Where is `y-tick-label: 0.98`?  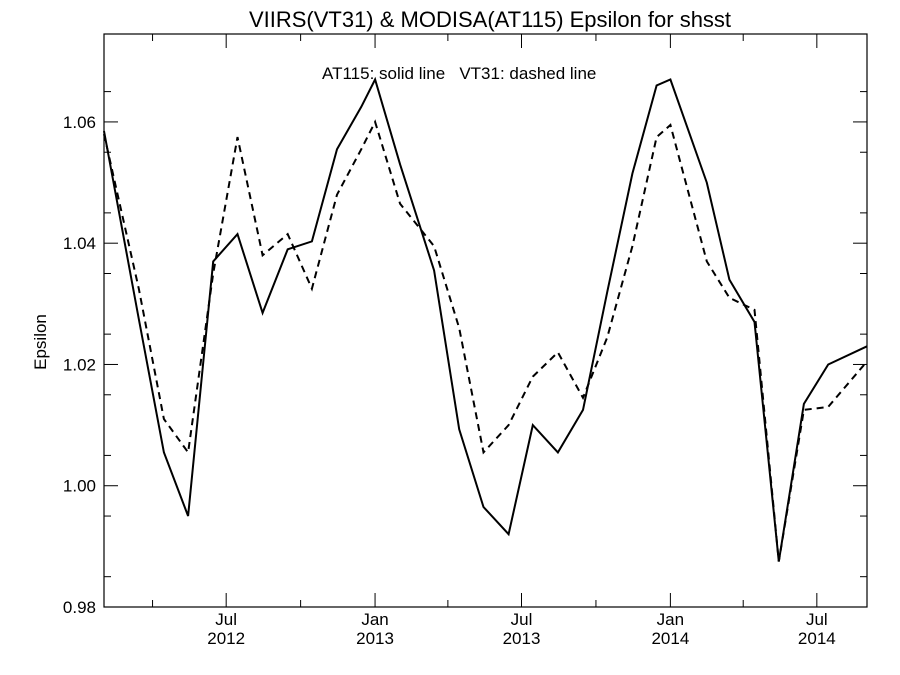 y-tick-label: 0.98 is located at coordinates (79, 607).